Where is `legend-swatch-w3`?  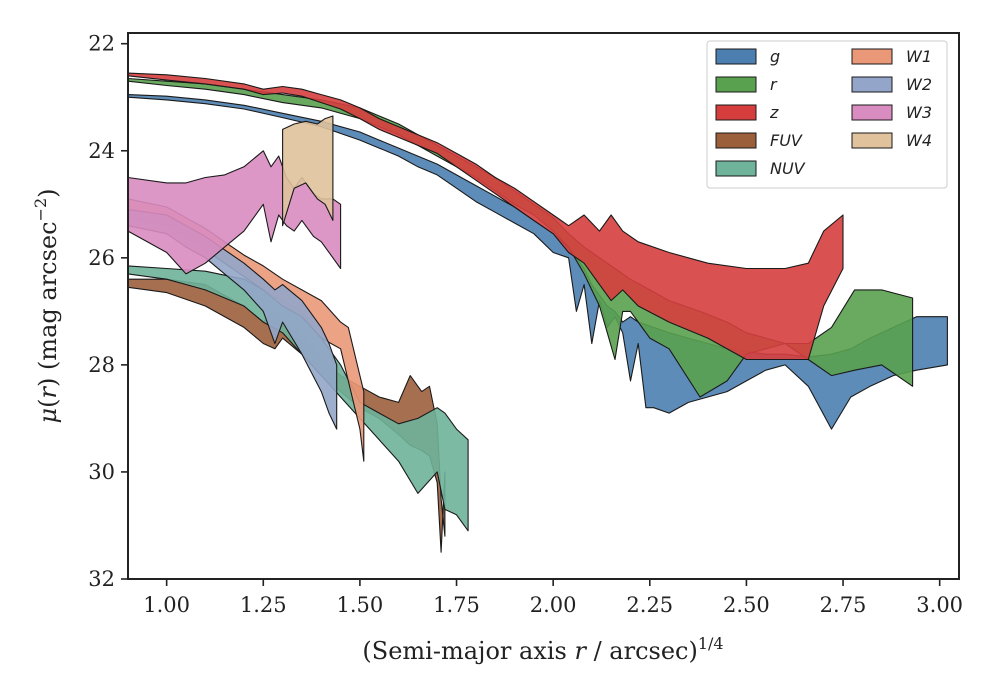 legend-swatch-w3 is located at coordinates (872, 112).